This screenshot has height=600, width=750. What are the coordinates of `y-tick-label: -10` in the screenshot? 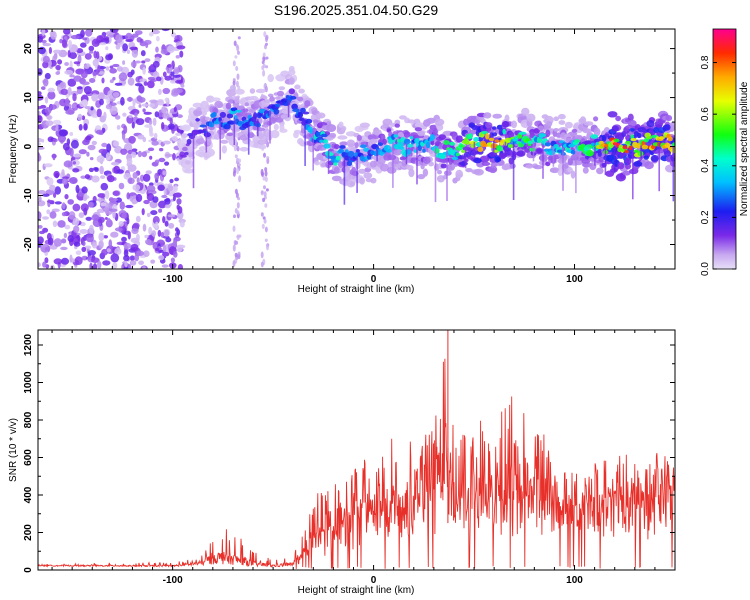 It's located at (28, 195).